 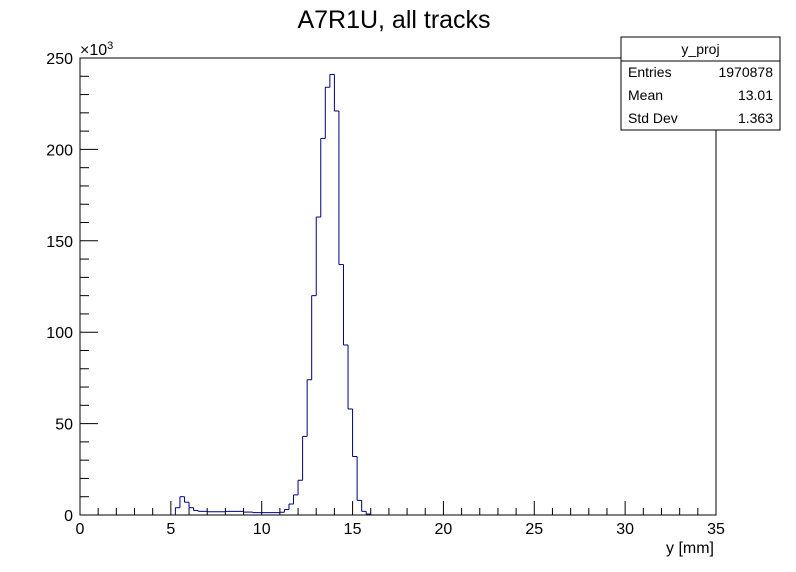 I want to click on y-tick-label: 0, so click(x=68, y=516).